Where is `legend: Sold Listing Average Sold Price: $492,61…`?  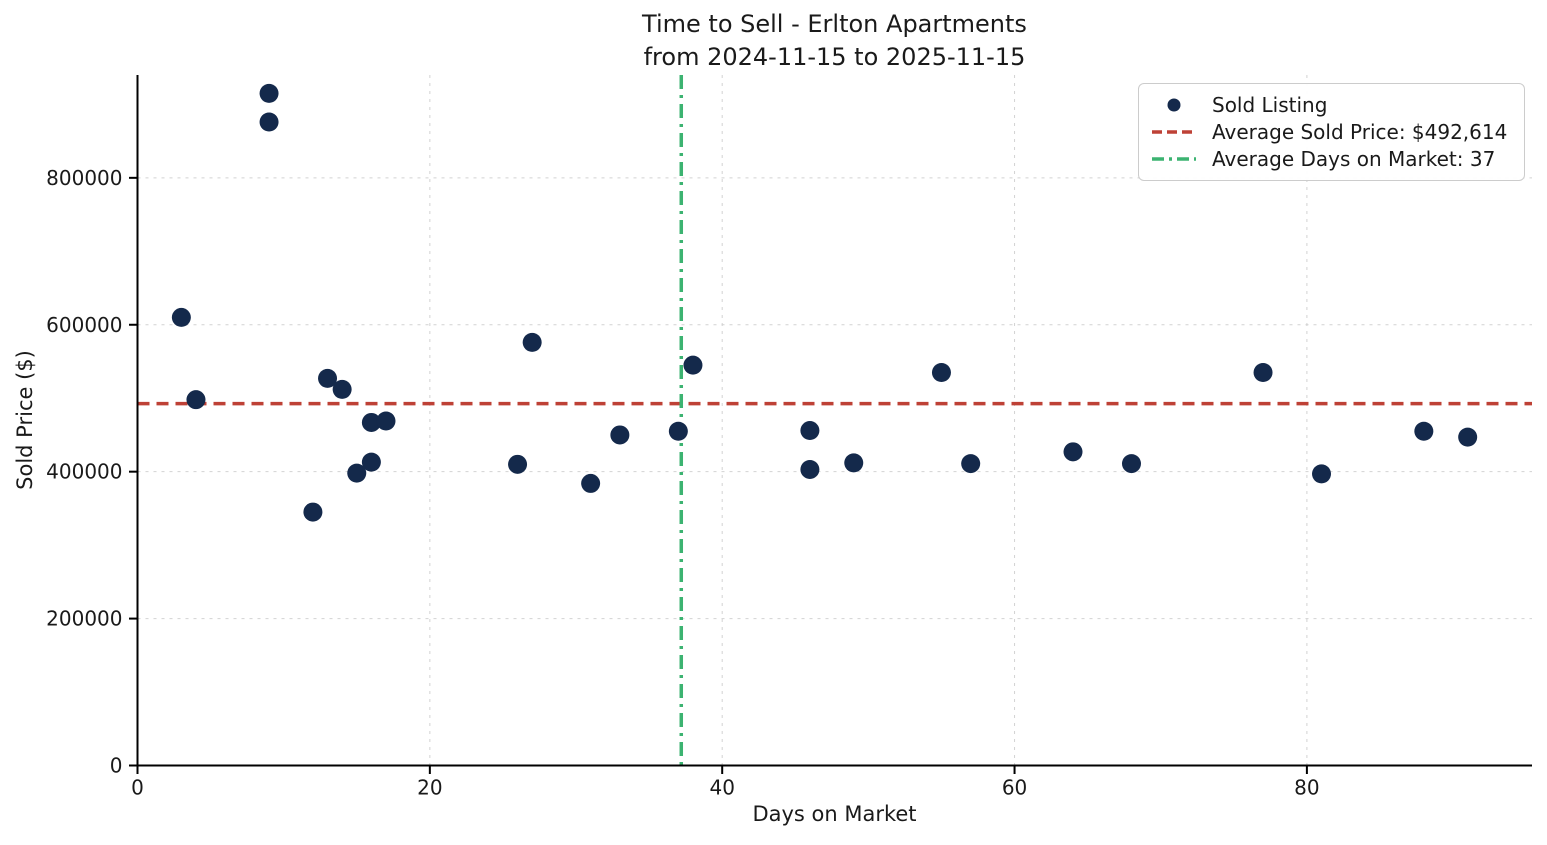
legend: Sold Listing Average Sold Price: $492,61… is located at coordinates (1331, 132).